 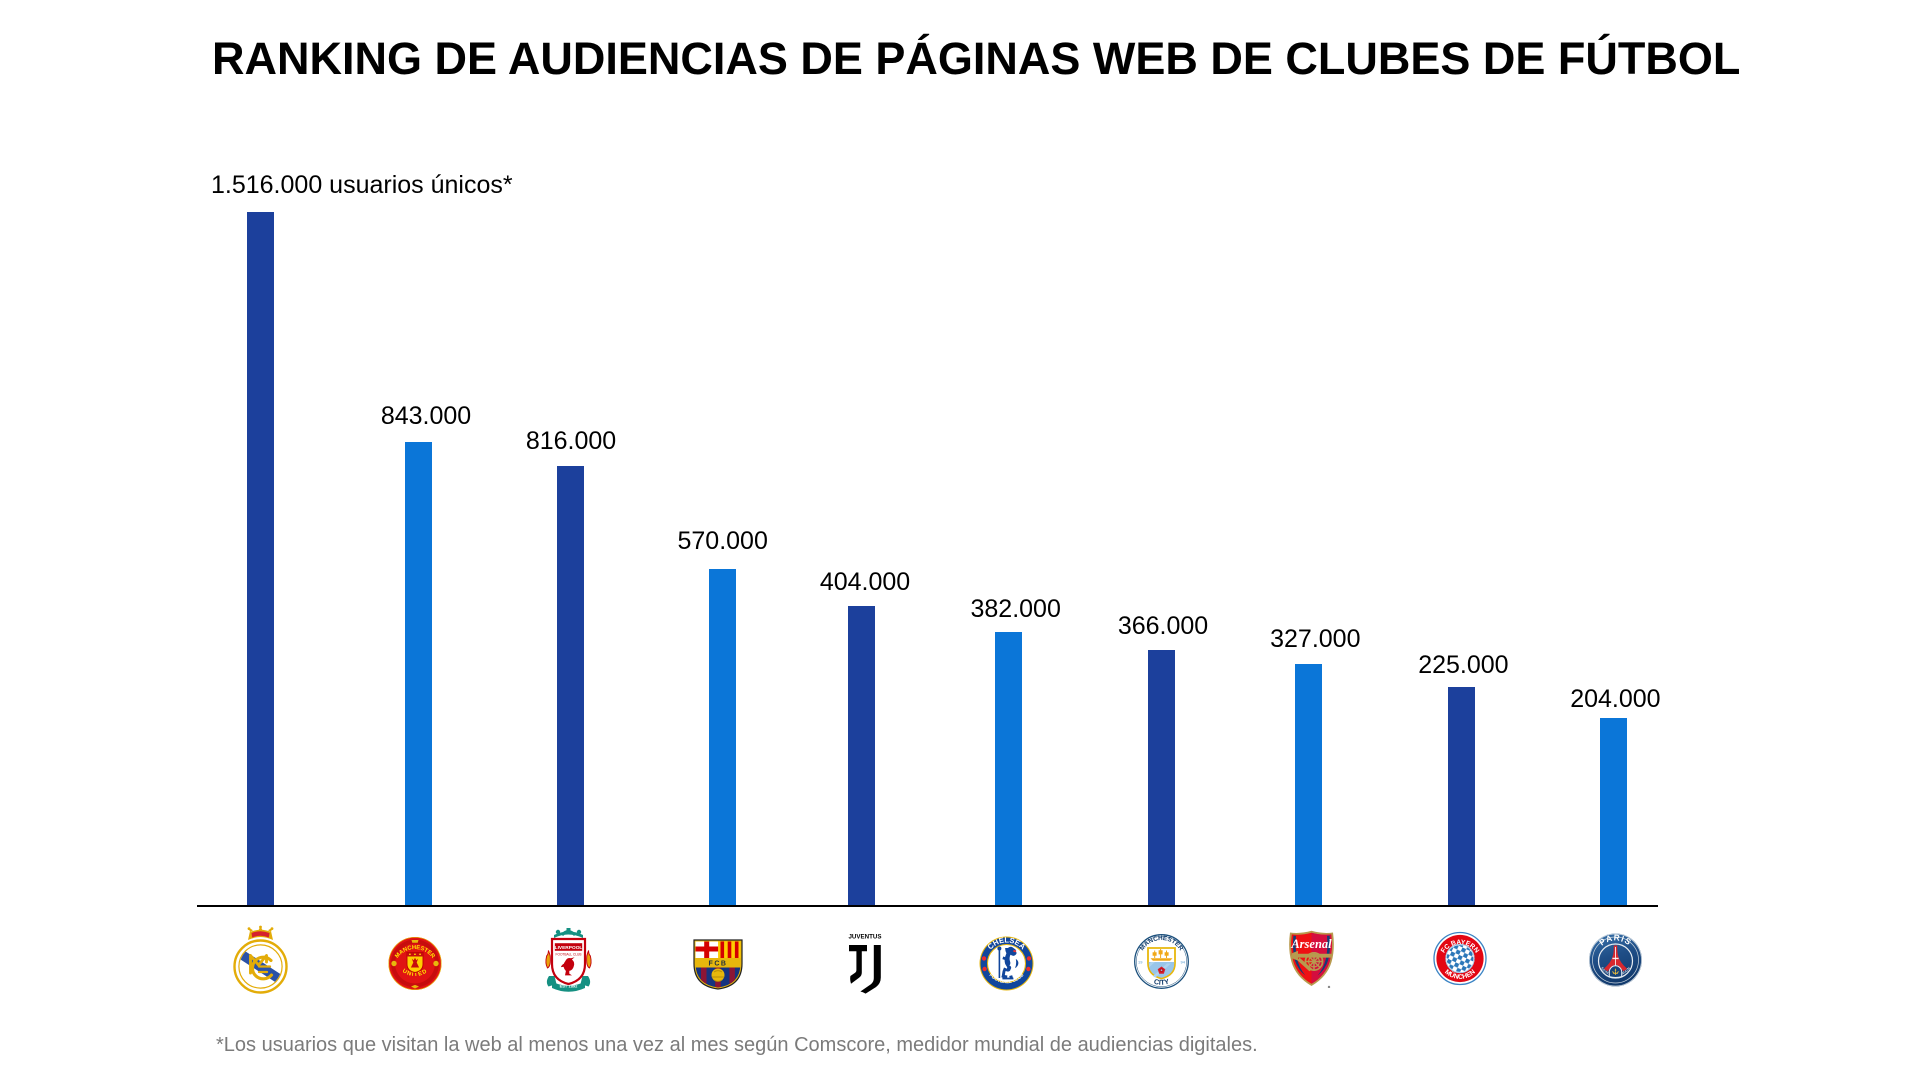 What do you see at coordinates (569, 948) in the screenshot?
I see `svg-text: LIVERPOOL` at bounding box center [569, 948].